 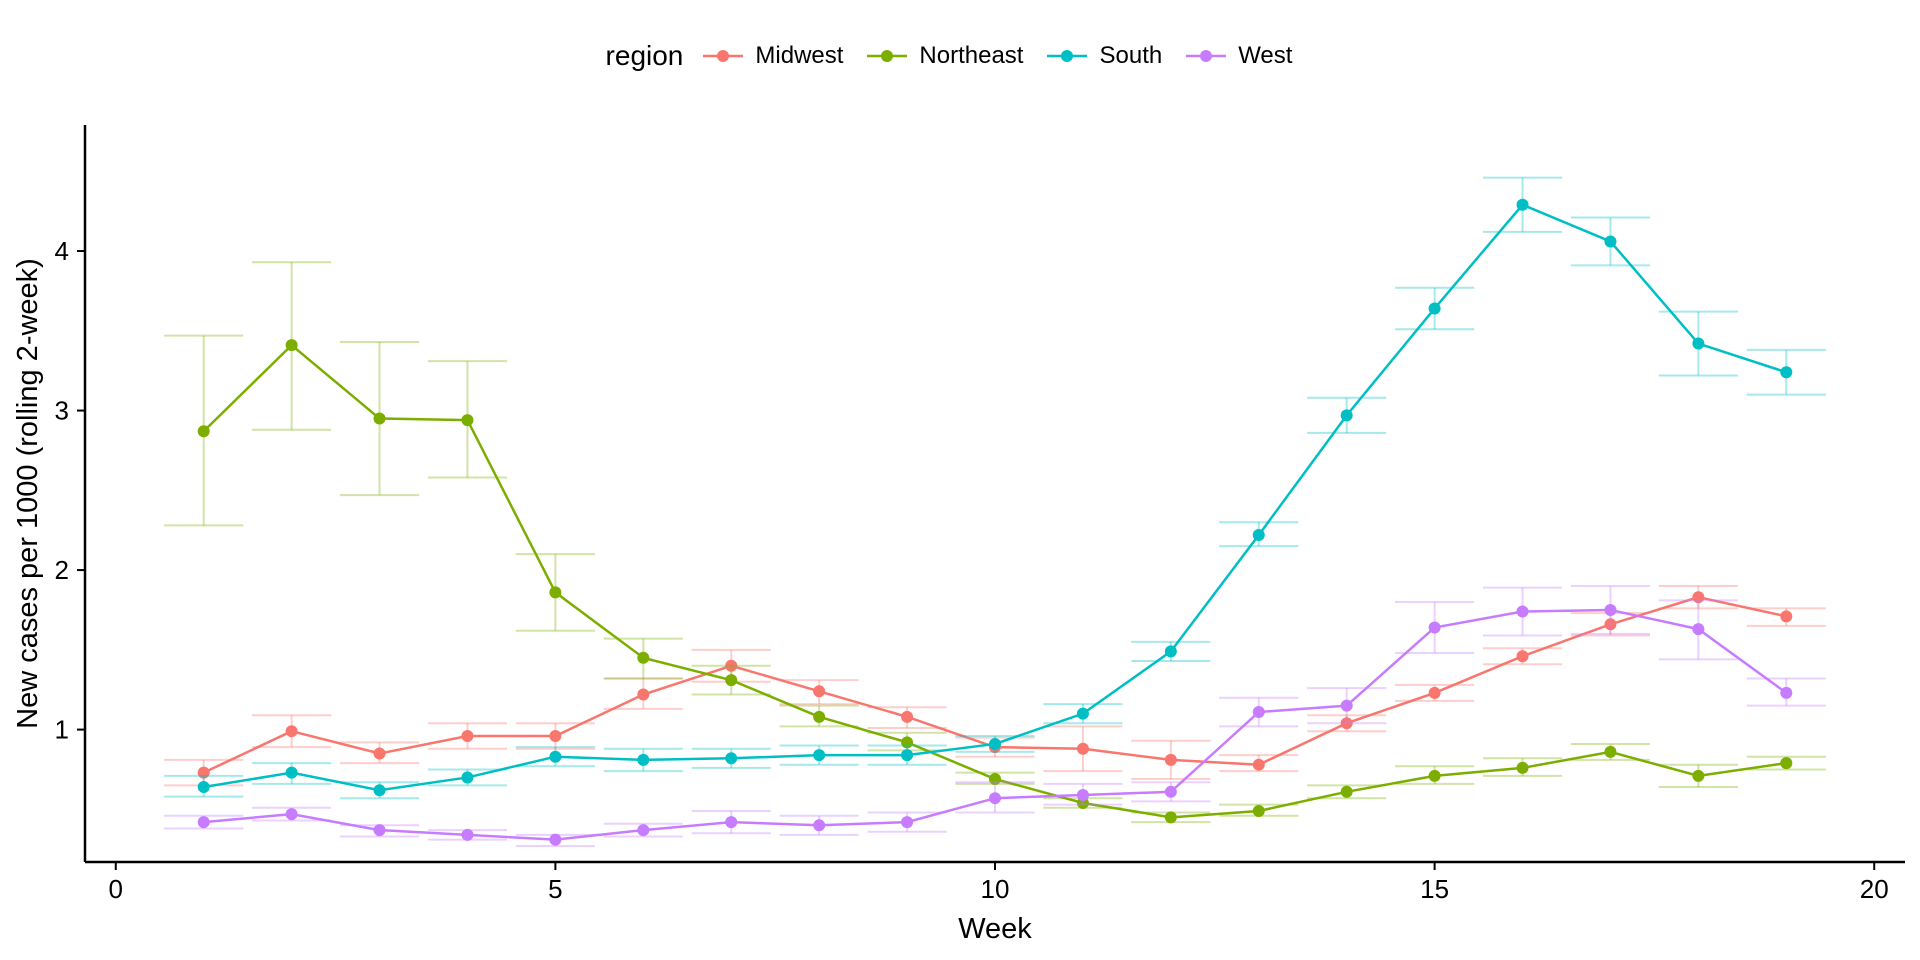 I want to click on legend-key-northeast, so click(x=887, y=56).